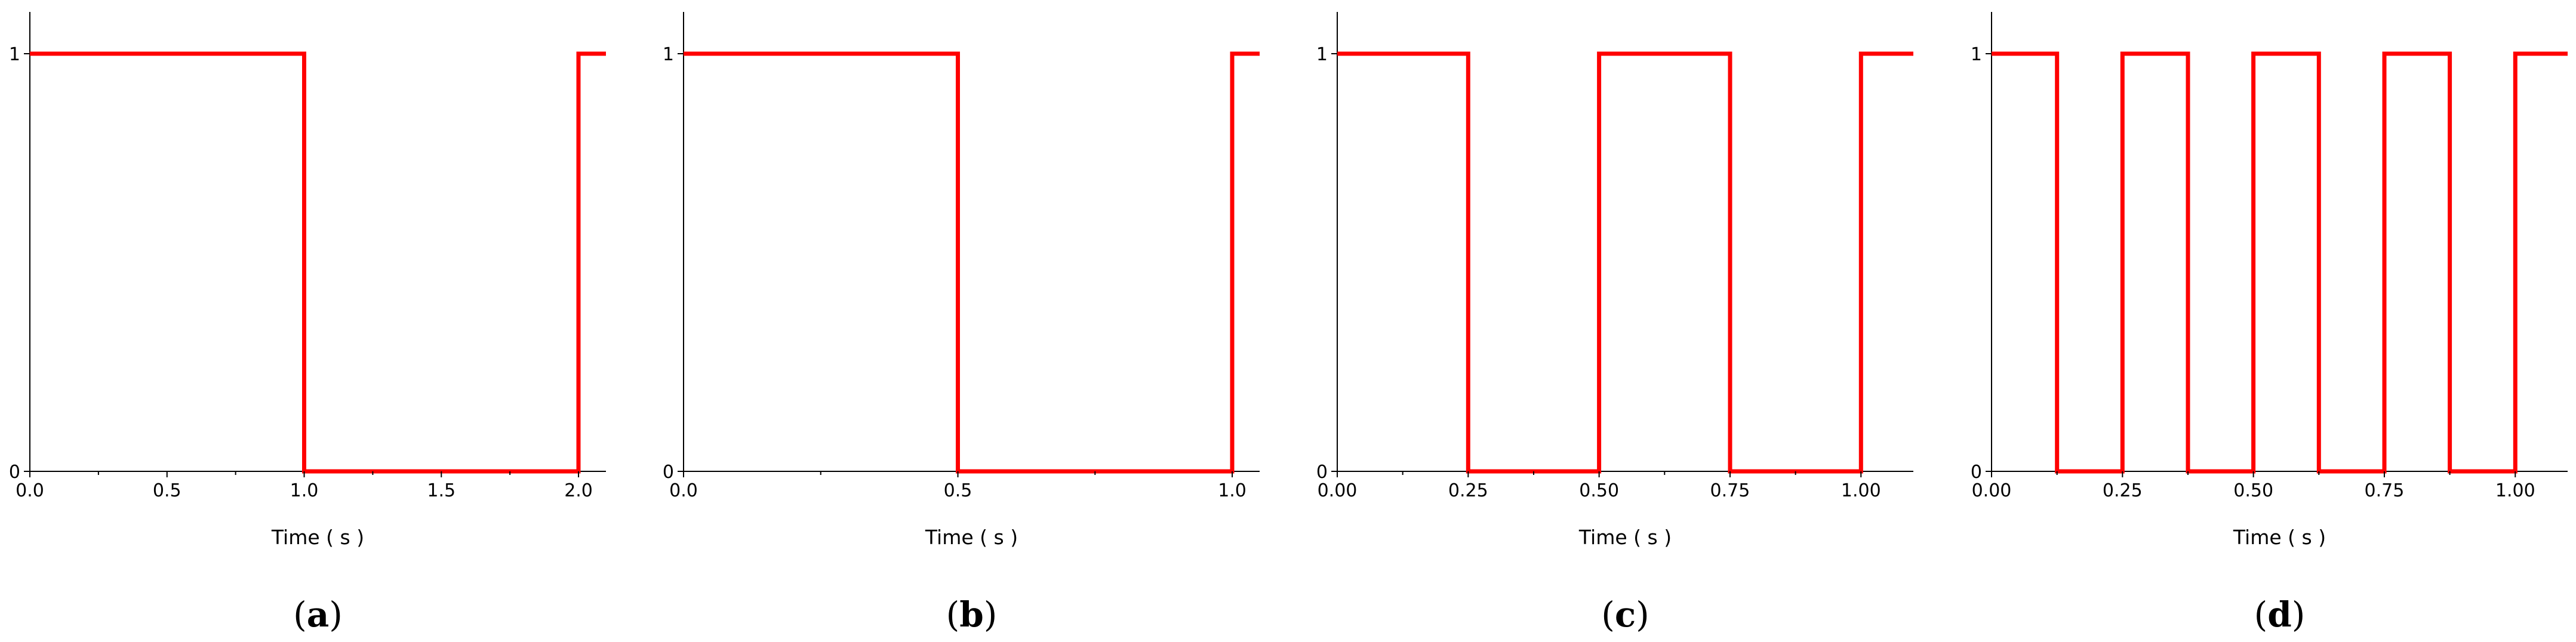 The image size is (2576, 642). I want to click on panel-label: (c), so click(1625, 614).